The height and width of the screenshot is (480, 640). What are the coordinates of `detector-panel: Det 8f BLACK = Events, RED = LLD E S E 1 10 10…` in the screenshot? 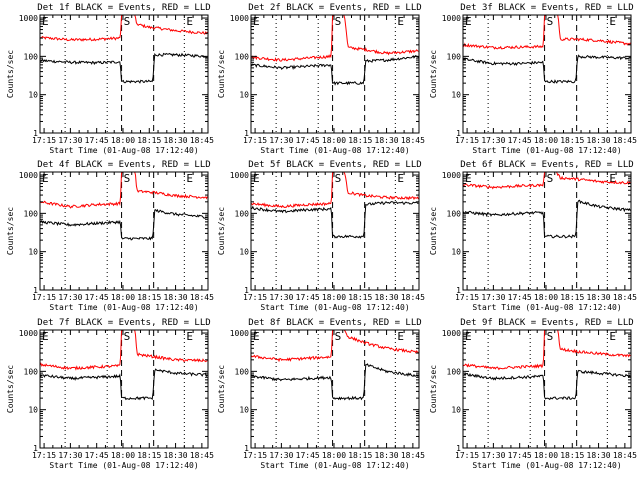 It's located at (321, 394).